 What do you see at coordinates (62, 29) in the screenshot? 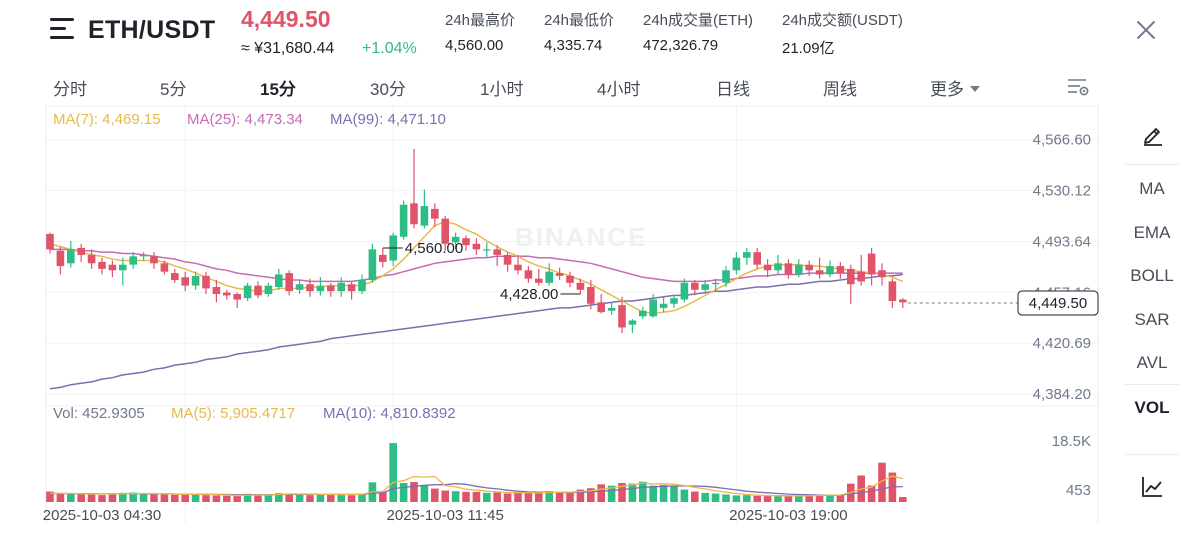
I see `menu-icon` at bounding box center [62, 29].